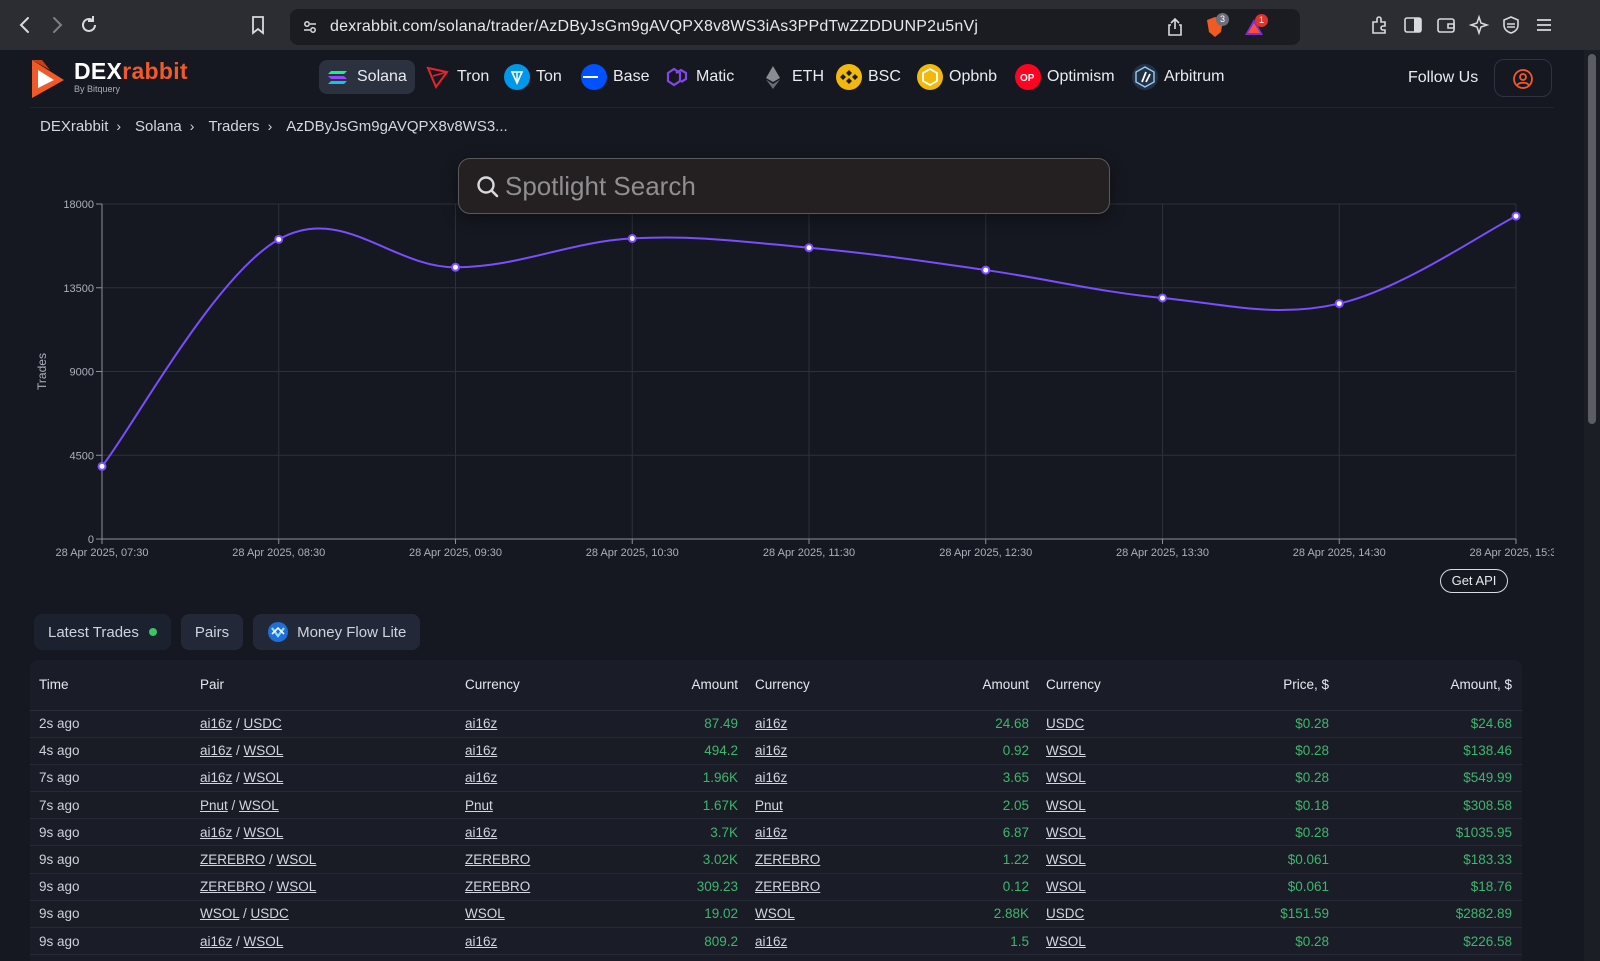  I want to click on chain-tab-eth: ETH, so click(793, 77).